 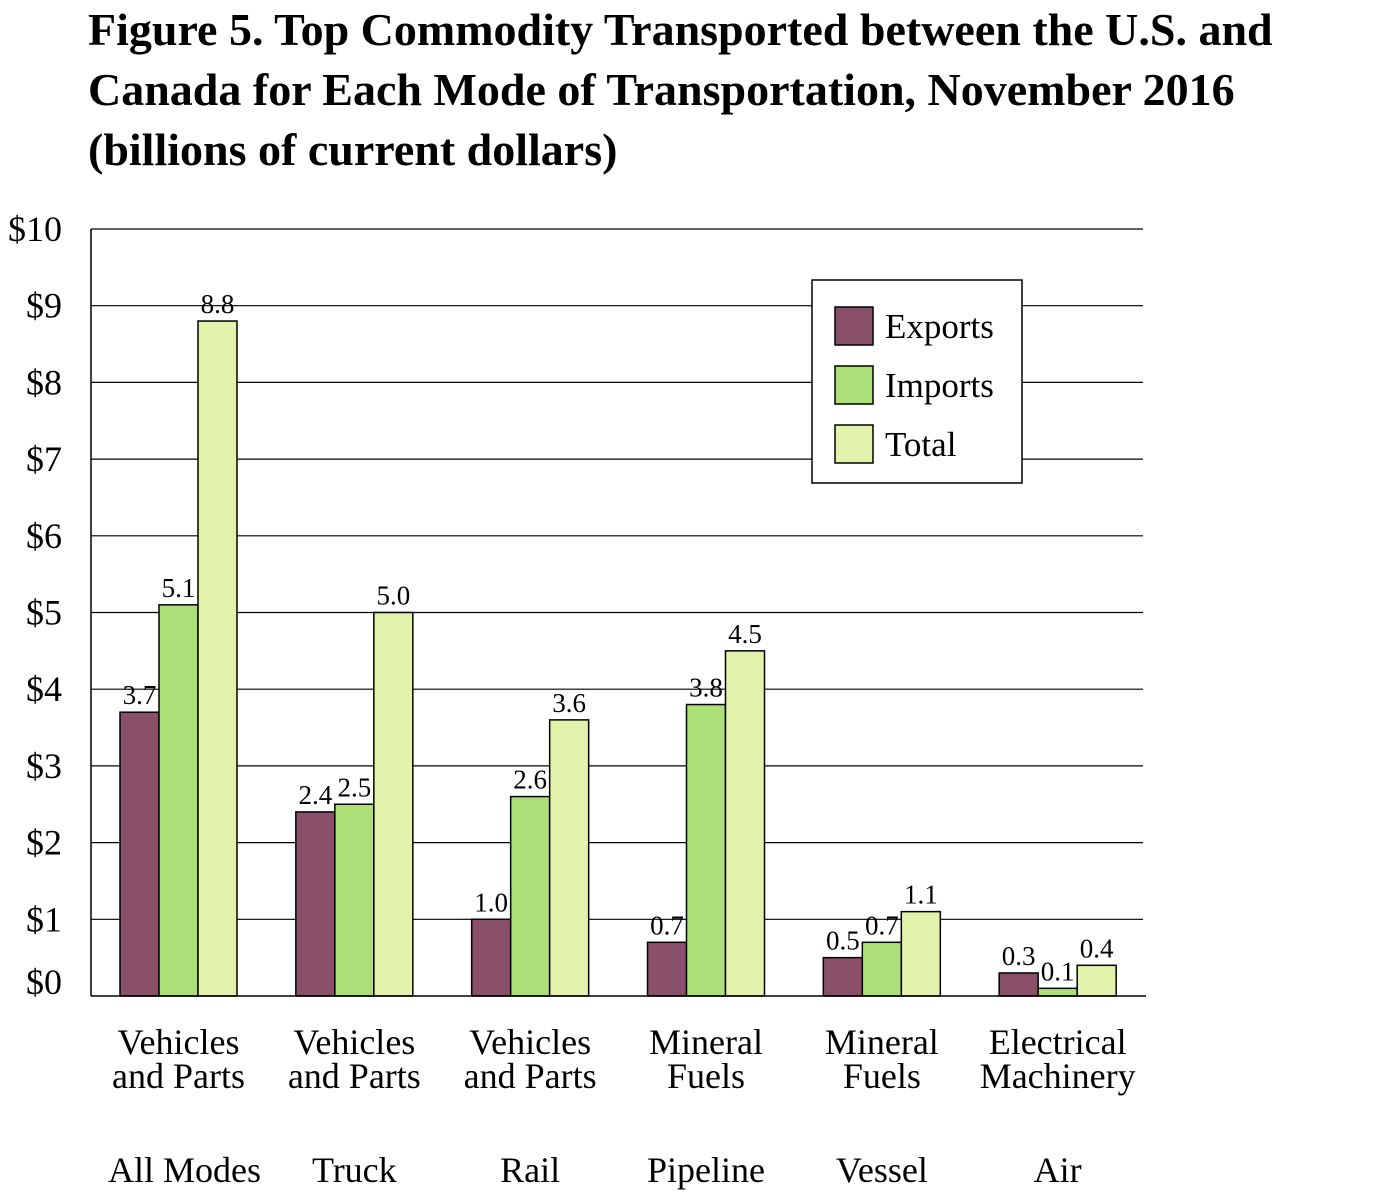 What do you see at coordinates (44, 843) in the screenshot?
I see `y-tick-label-2: $2` at bounding box center [44, 843].